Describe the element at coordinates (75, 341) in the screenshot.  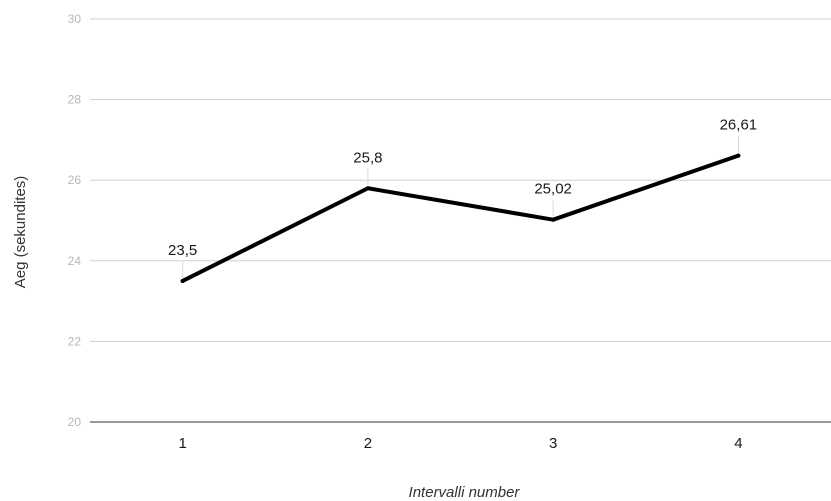
I see `y-tick-label: 22` at that location.